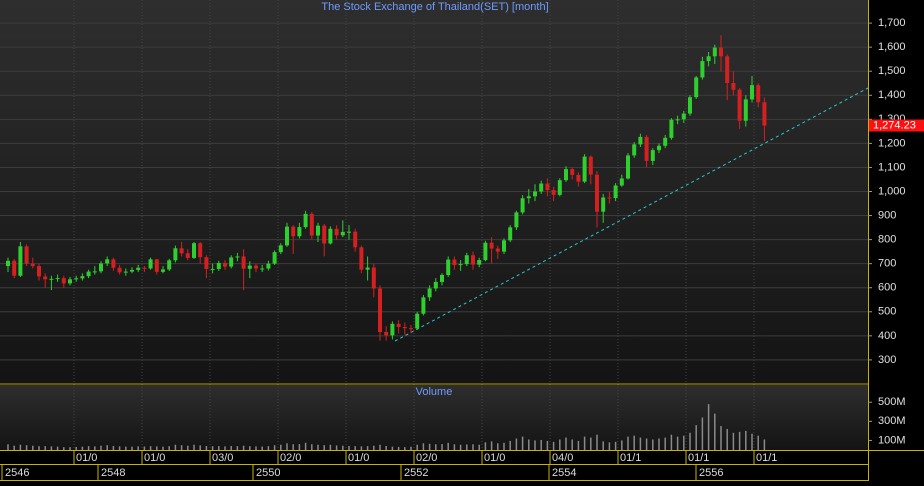  Describe the element at coordinates (564, 473) in the screenshot. I see `year-label: 2554` at that location.